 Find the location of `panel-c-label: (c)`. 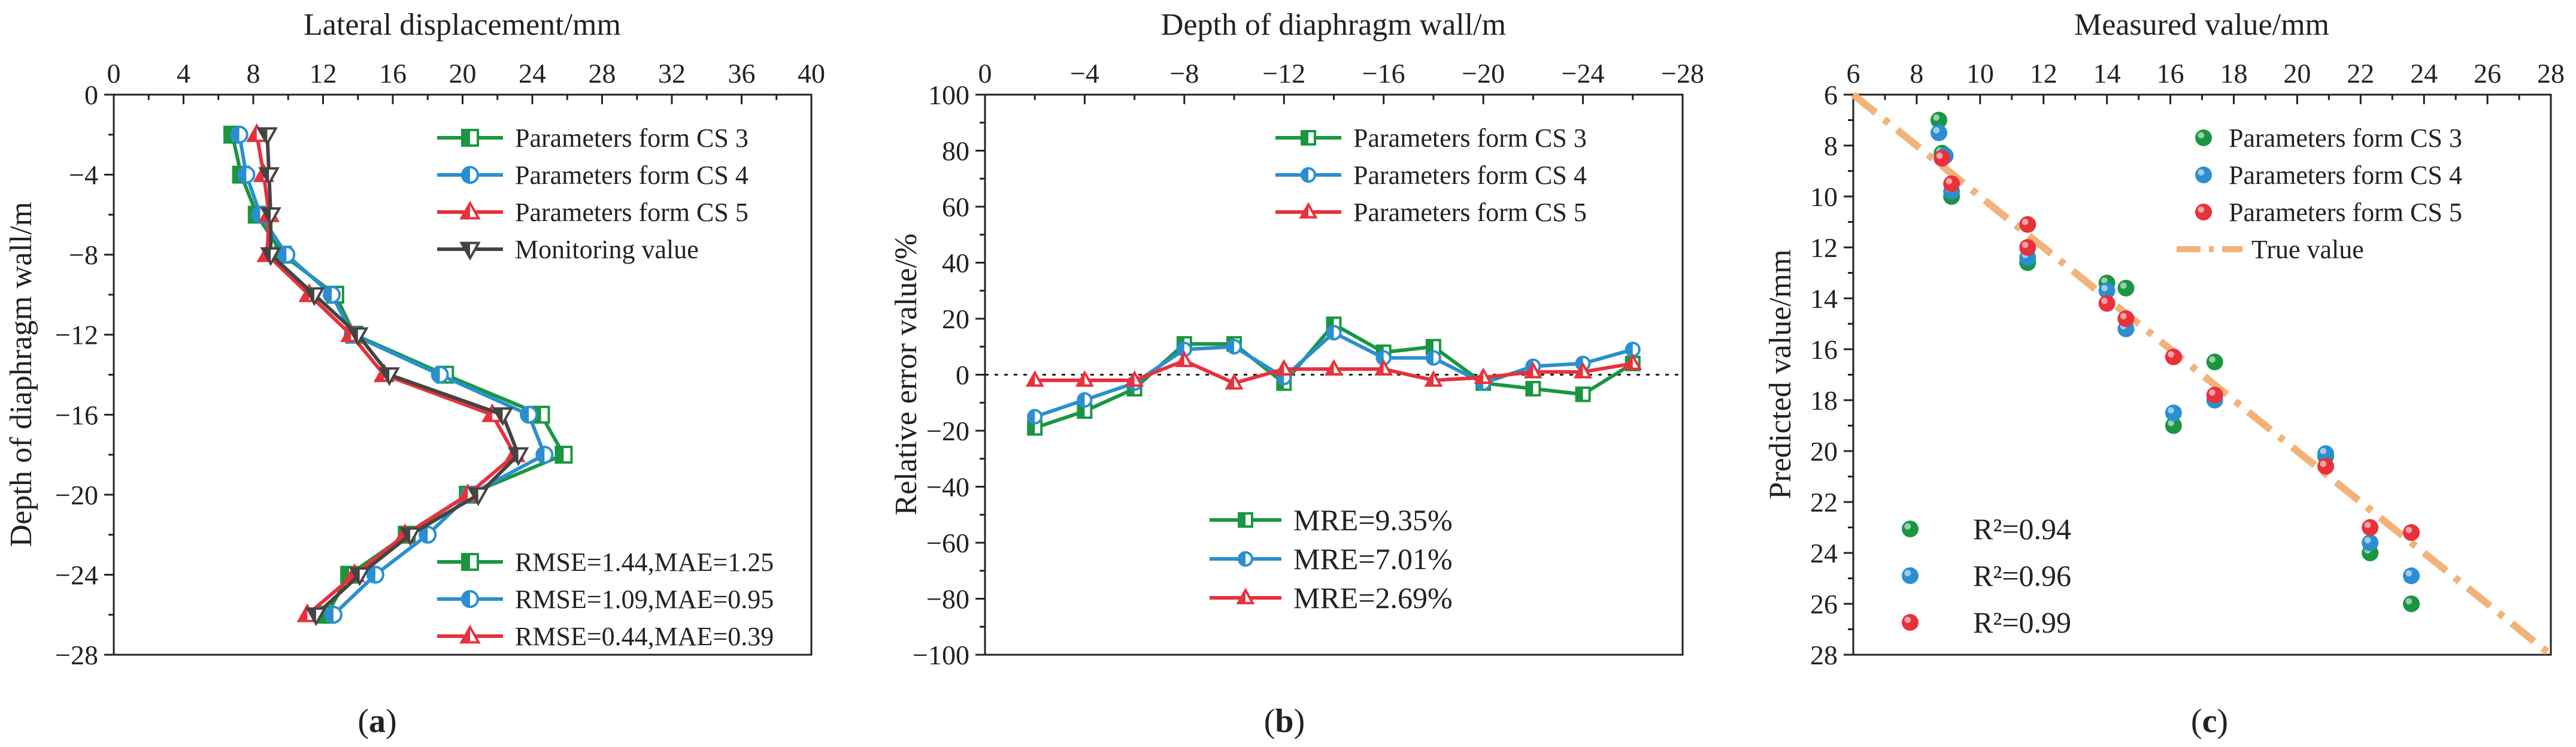

panel-c-label: (c) is located at coordinates (2209, 721).